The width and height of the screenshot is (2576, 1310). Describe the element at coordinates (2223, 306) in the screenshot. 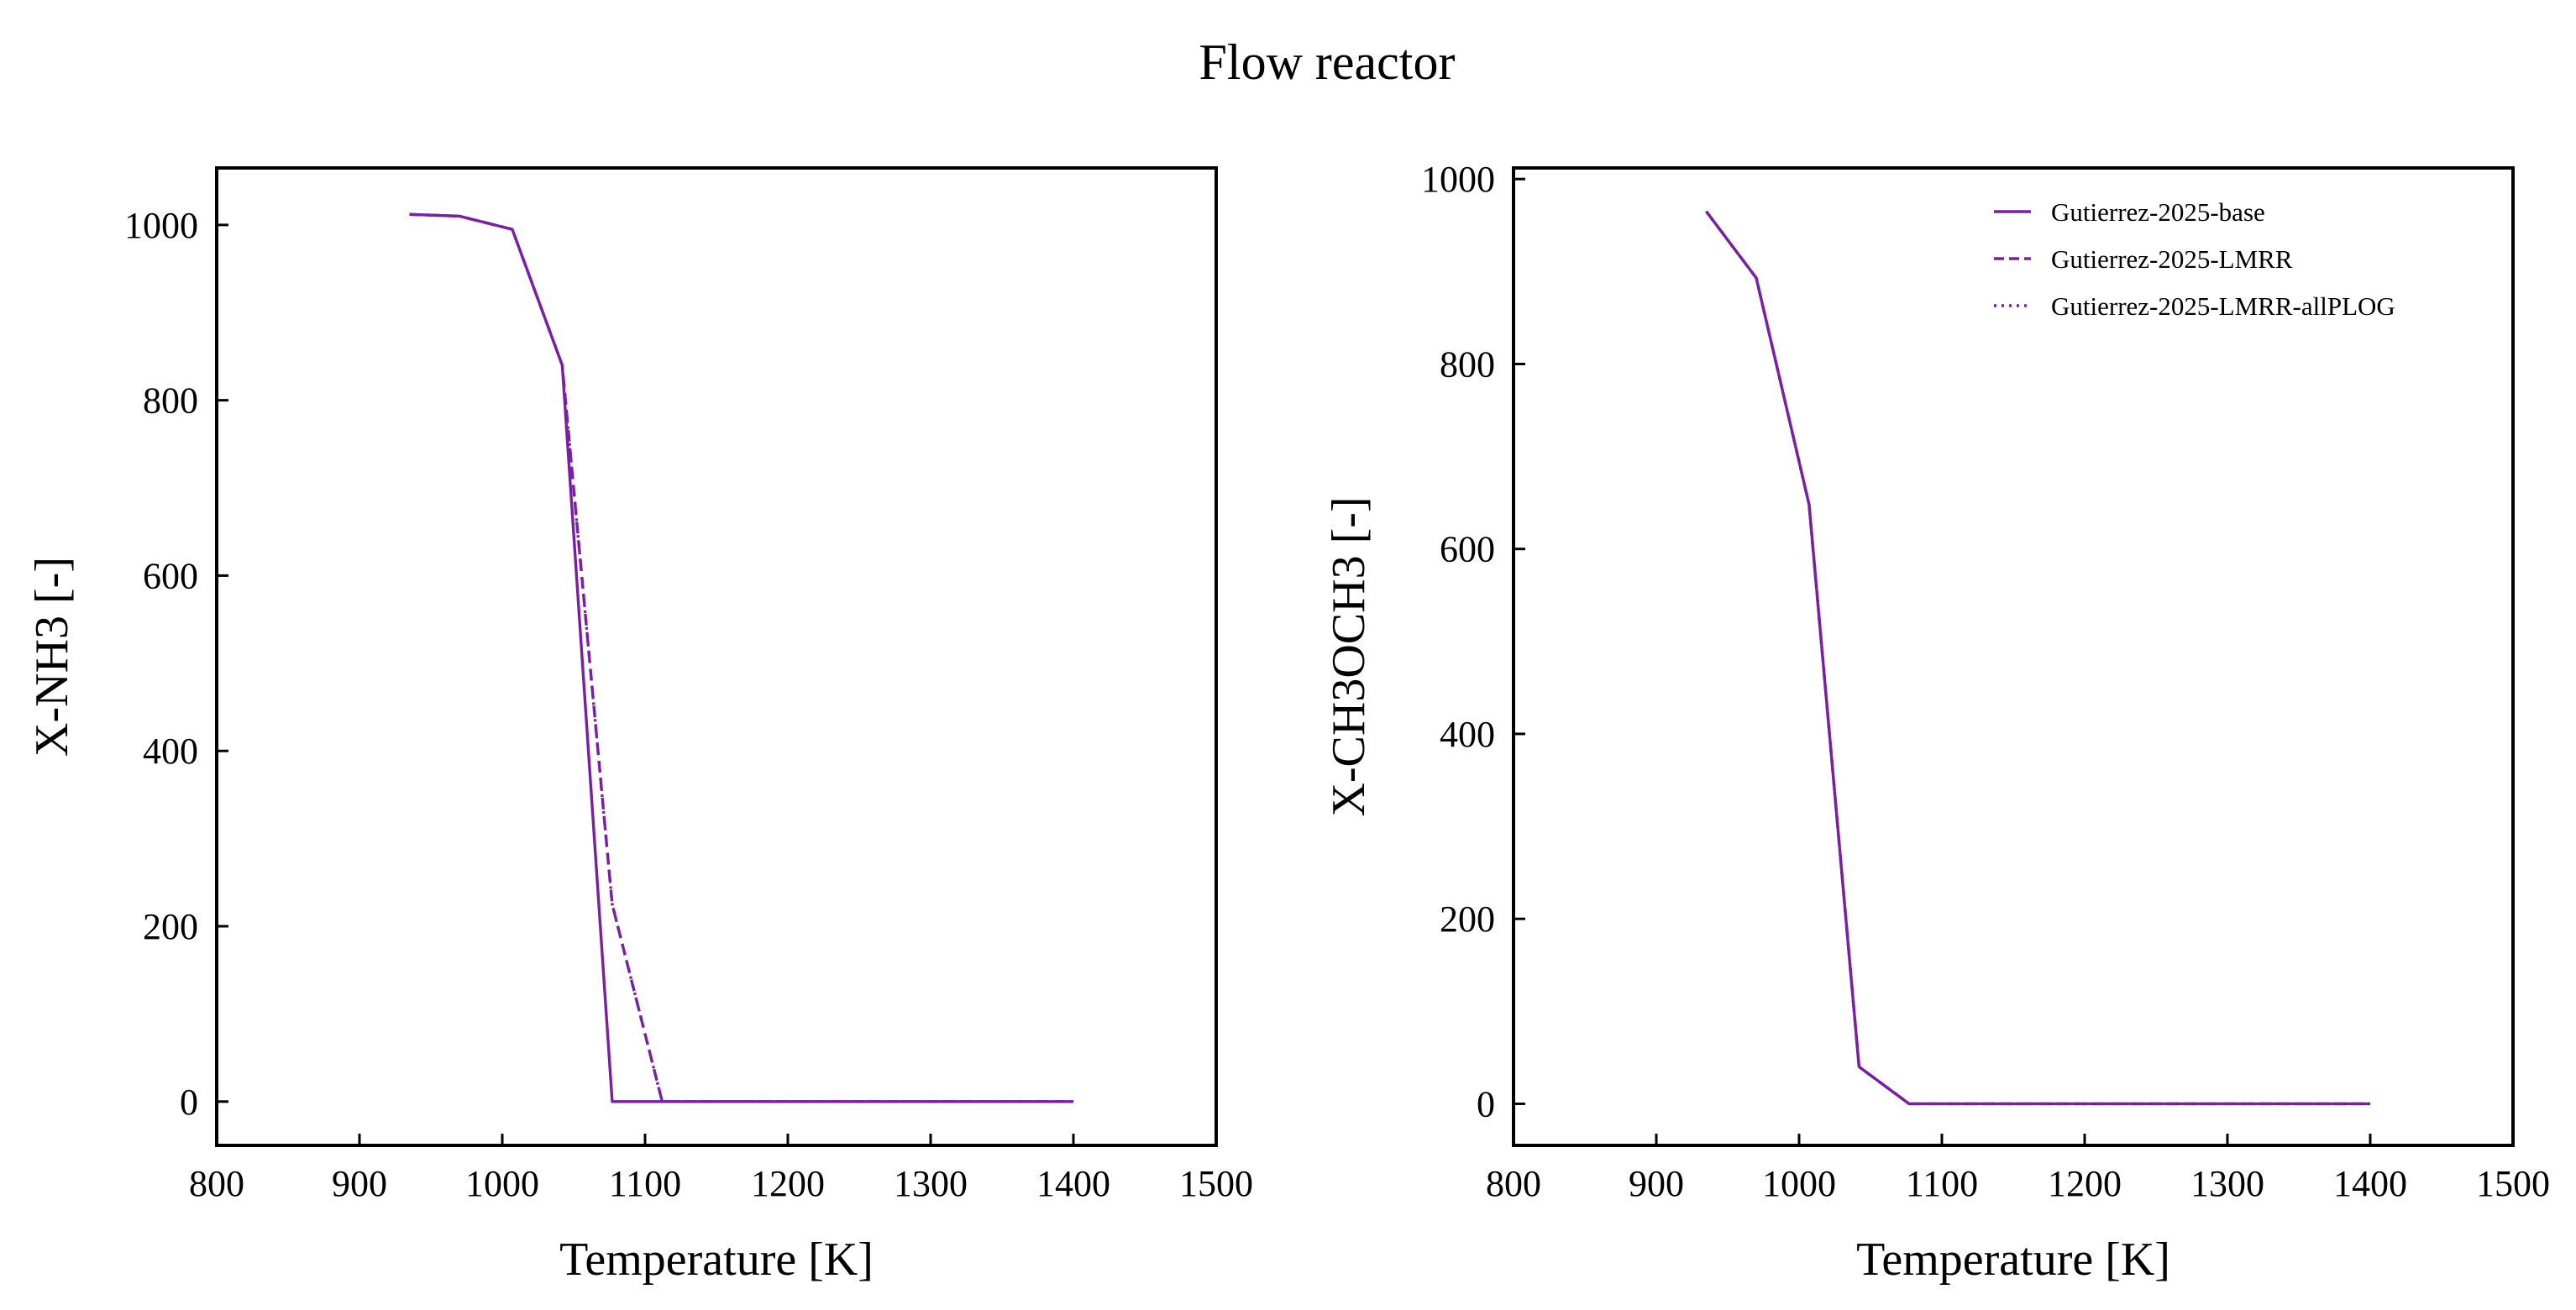

I see `legend-label: Gutierrez-2025-LMRR-allPLOG` at that location.